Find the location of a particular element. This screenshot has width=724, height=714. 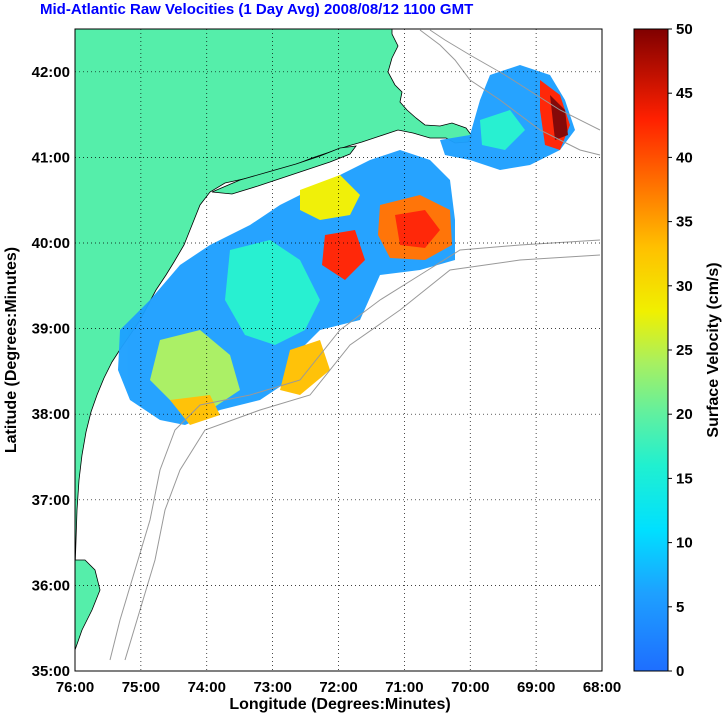

lon-tick-label: 75:00 is located at coordinates (141, 687).